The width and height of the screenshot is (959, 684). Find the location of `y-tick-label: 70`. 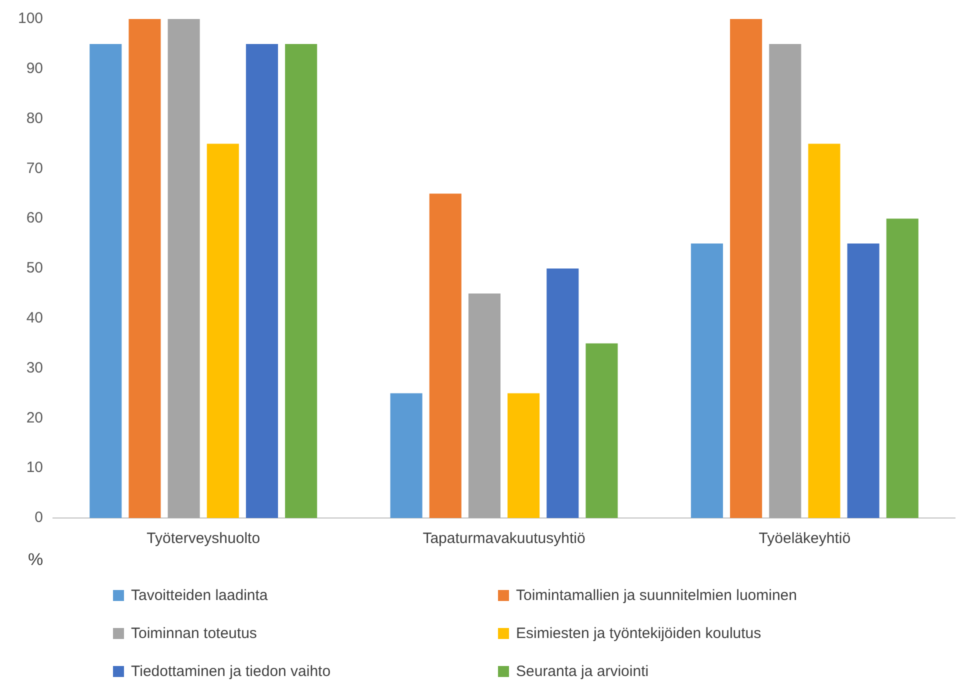

y-tick-label: 70 is located at coordinates (35, 168).